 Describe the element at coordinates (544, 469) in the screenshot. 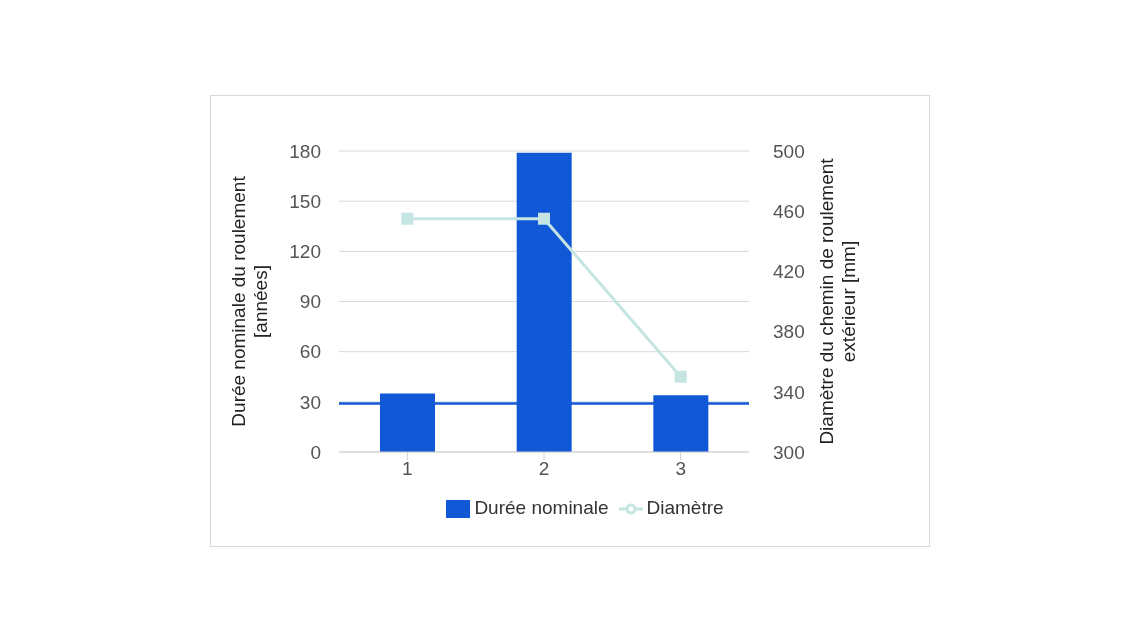

I see `x-tick-label: 2` at that location.